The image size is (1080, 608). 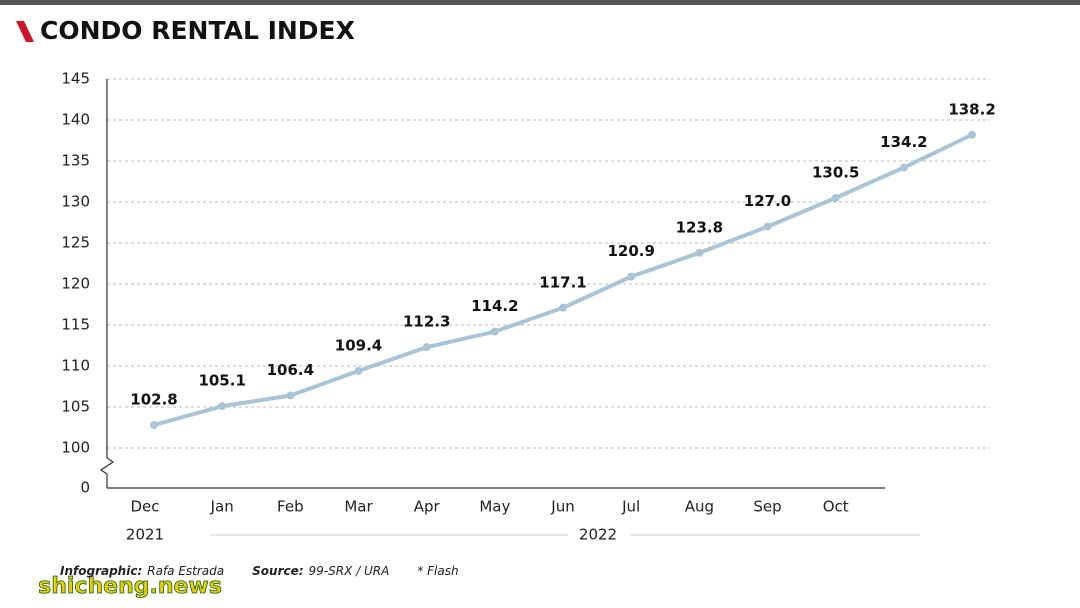 I want to click on y-tick-label: 110, so click(x=75, y=366).